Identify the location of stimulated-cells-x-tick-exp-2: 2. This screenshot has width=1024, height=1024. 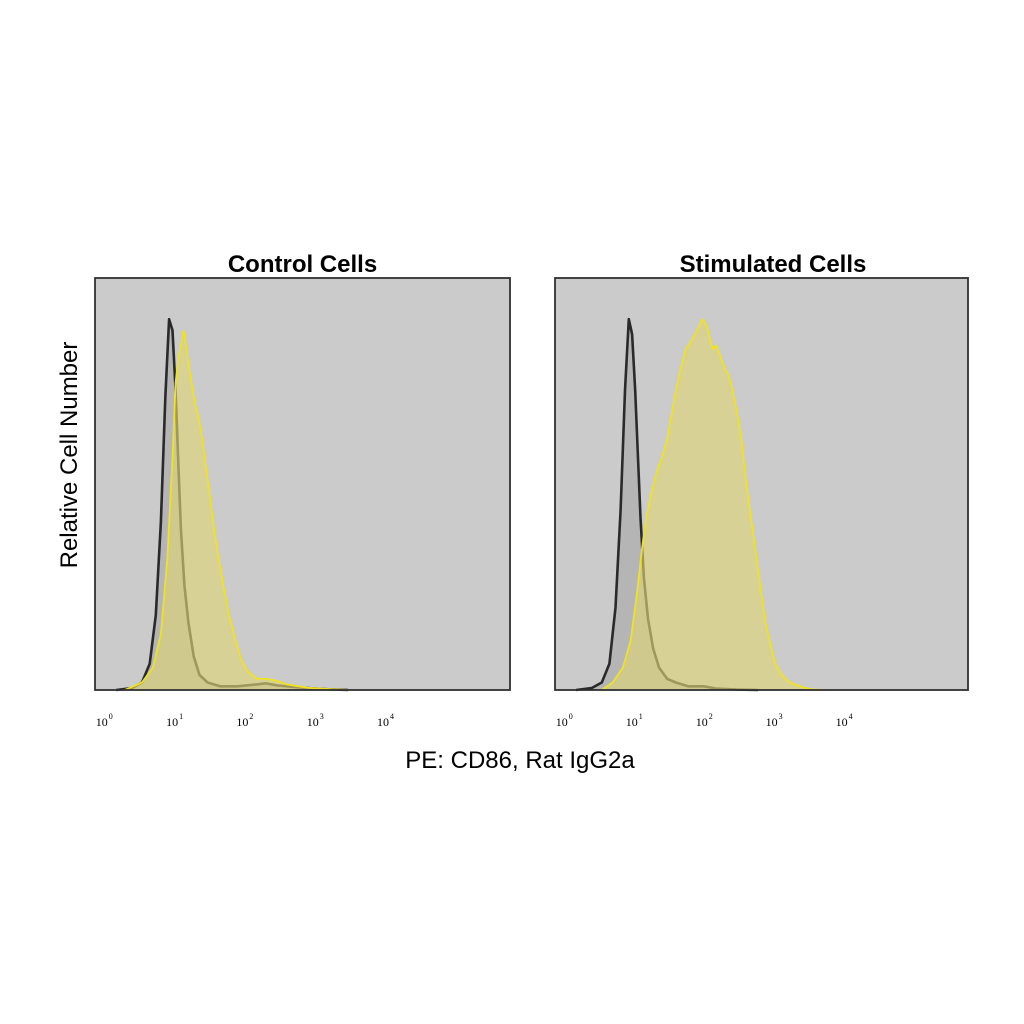
(711, 716).